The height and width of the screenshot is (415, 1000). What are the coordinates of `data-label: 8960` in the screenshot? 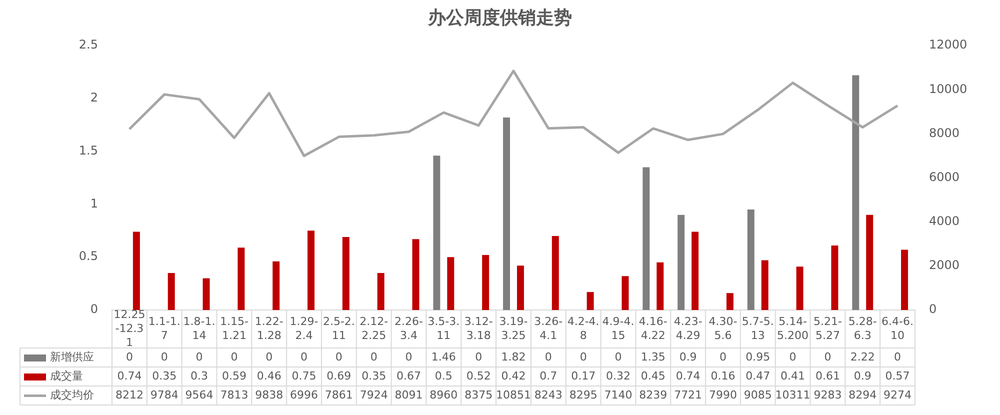 It's located at (444, 395).